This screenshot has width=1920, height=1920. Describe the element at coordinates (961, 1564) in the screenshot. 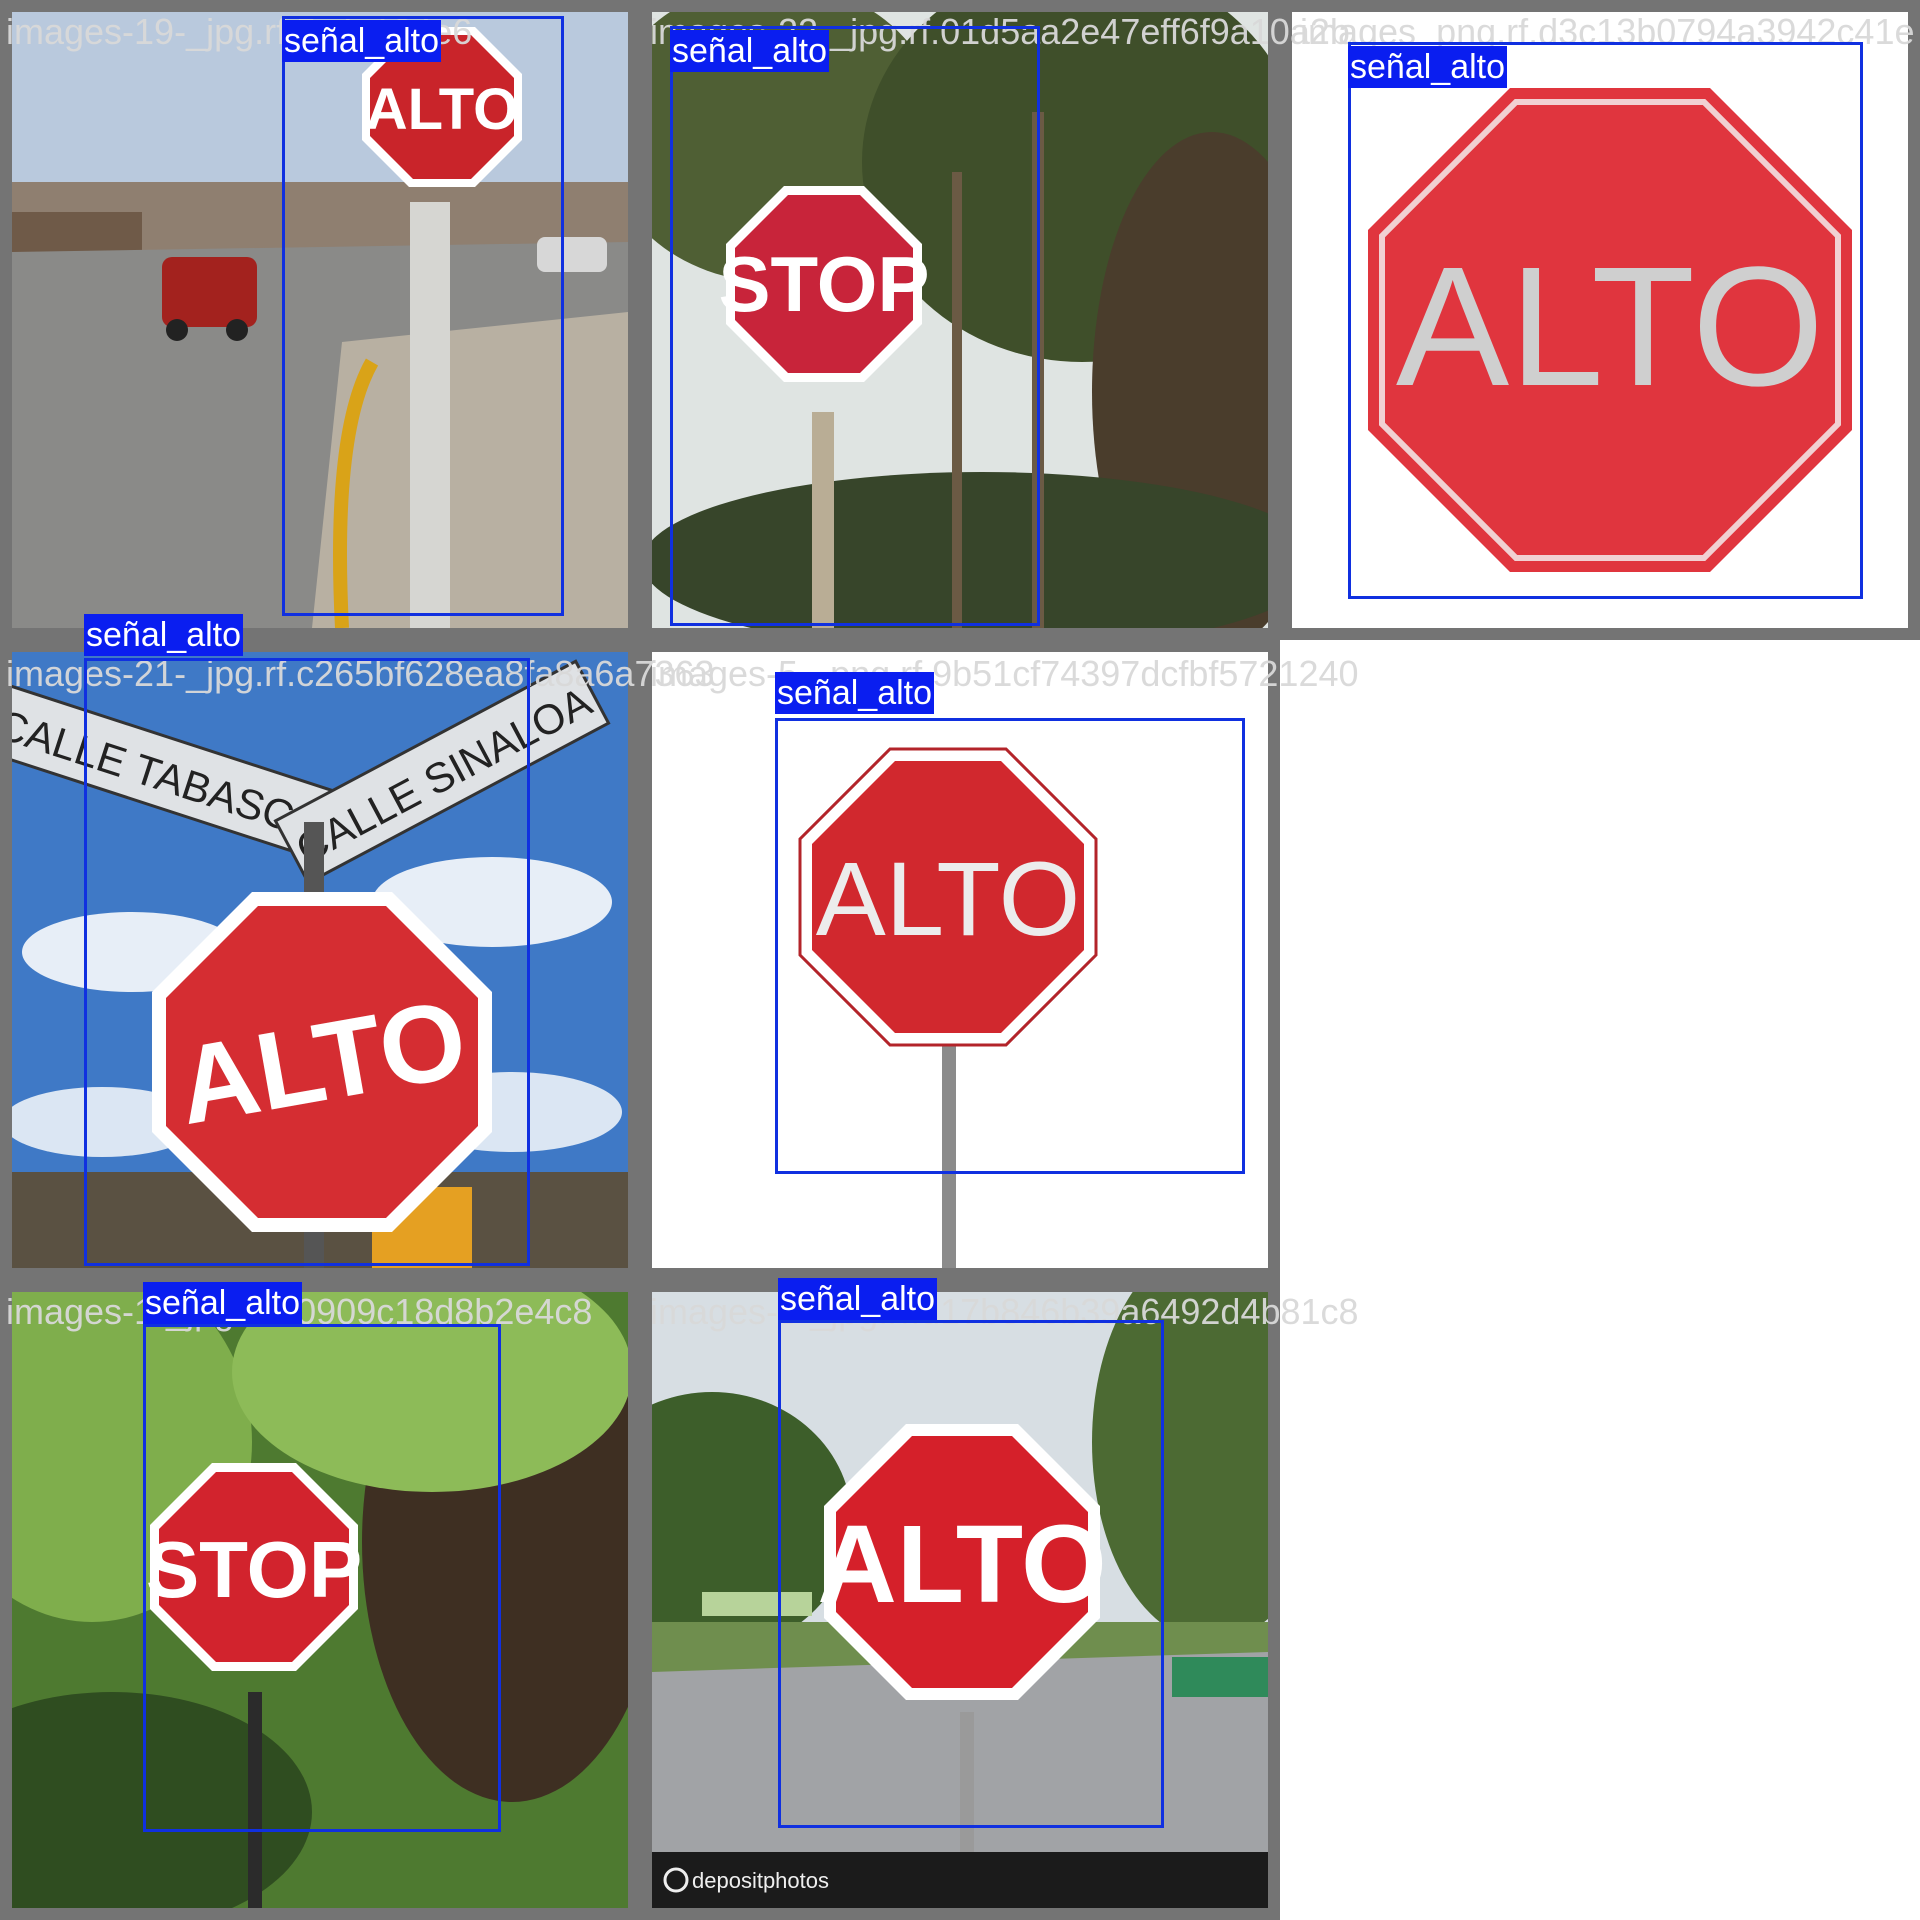

I see `tile-7-sign-text: ALTO` at that location.